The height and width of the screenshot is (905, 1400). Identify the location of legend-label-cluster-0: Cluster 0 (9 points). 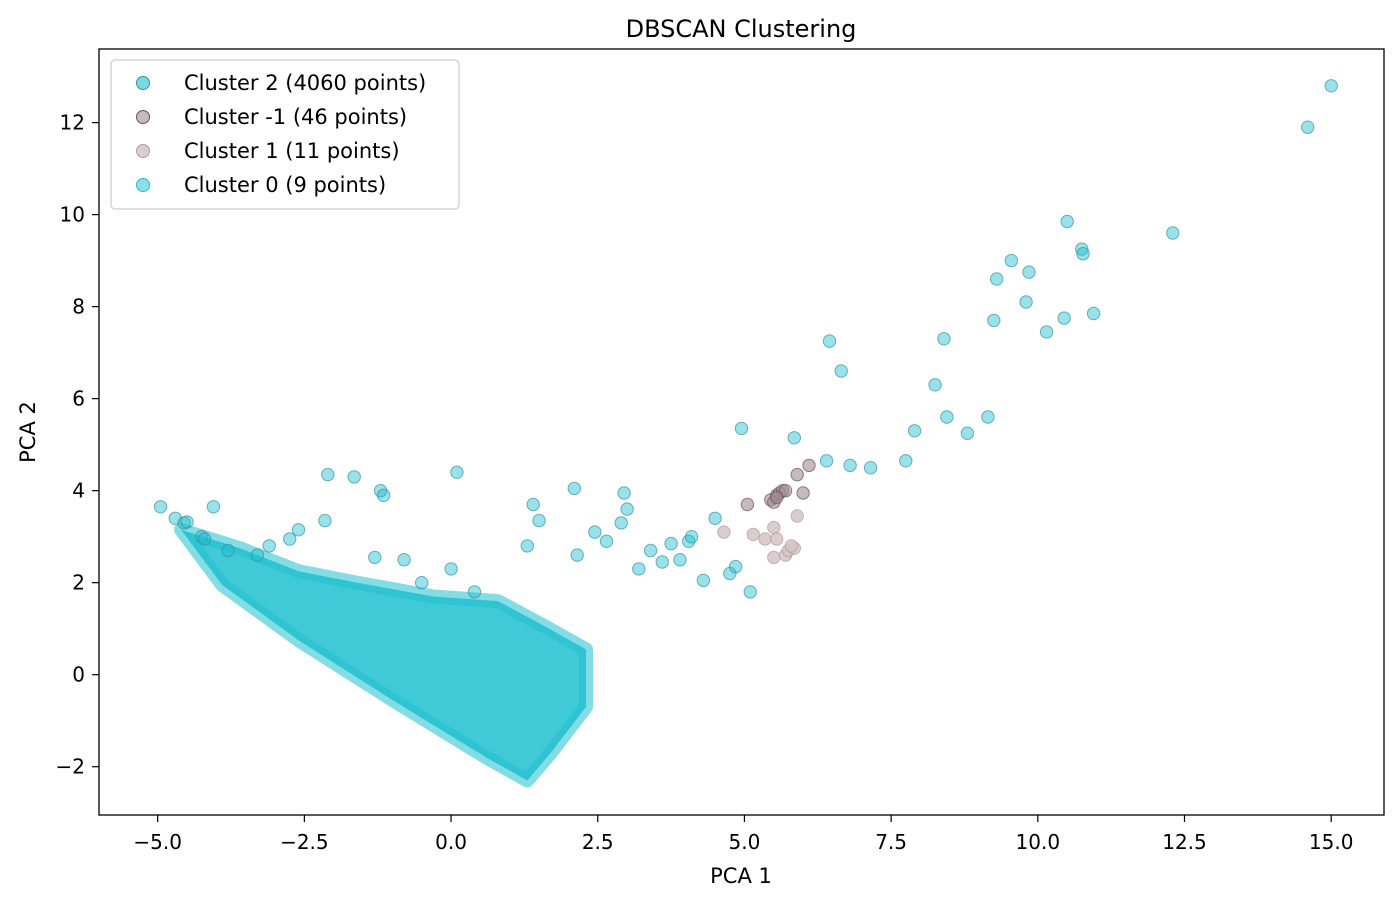
(285, 185).